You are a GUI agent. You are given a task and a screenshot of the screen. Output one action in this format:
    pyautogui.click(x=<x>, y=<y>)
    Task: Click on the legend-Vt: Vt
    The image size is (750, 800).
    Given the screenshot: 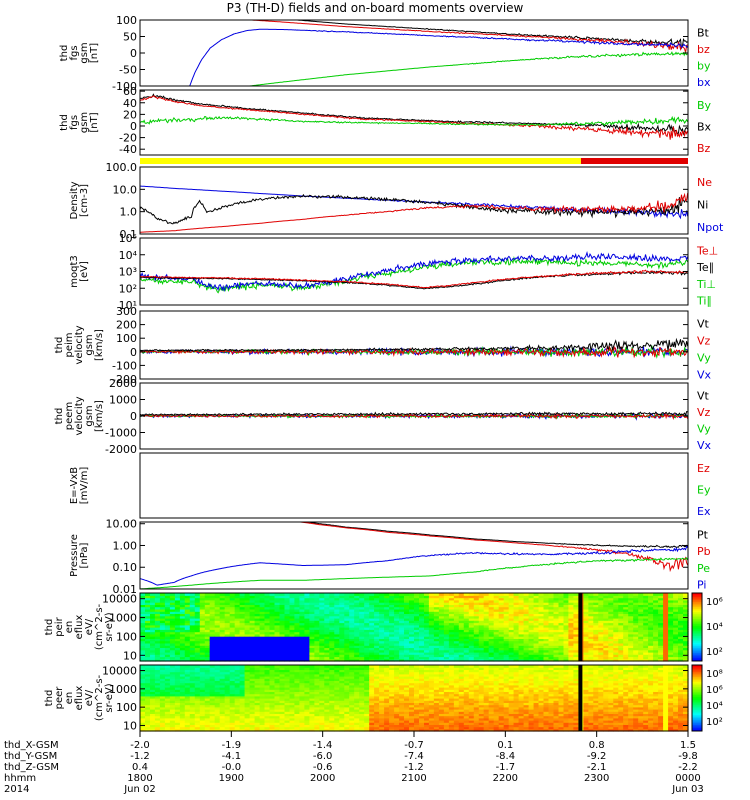 What is the action you would take?
    pyautogui.click(x=703, y=324)
    